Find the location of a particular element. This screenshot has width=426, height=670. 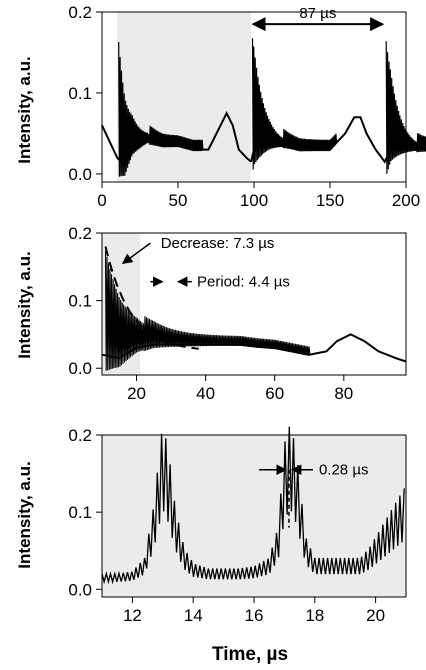

annotations: Decrease: 7.3 µs Period: 4.4 µs is located at coordinates (197, 292).